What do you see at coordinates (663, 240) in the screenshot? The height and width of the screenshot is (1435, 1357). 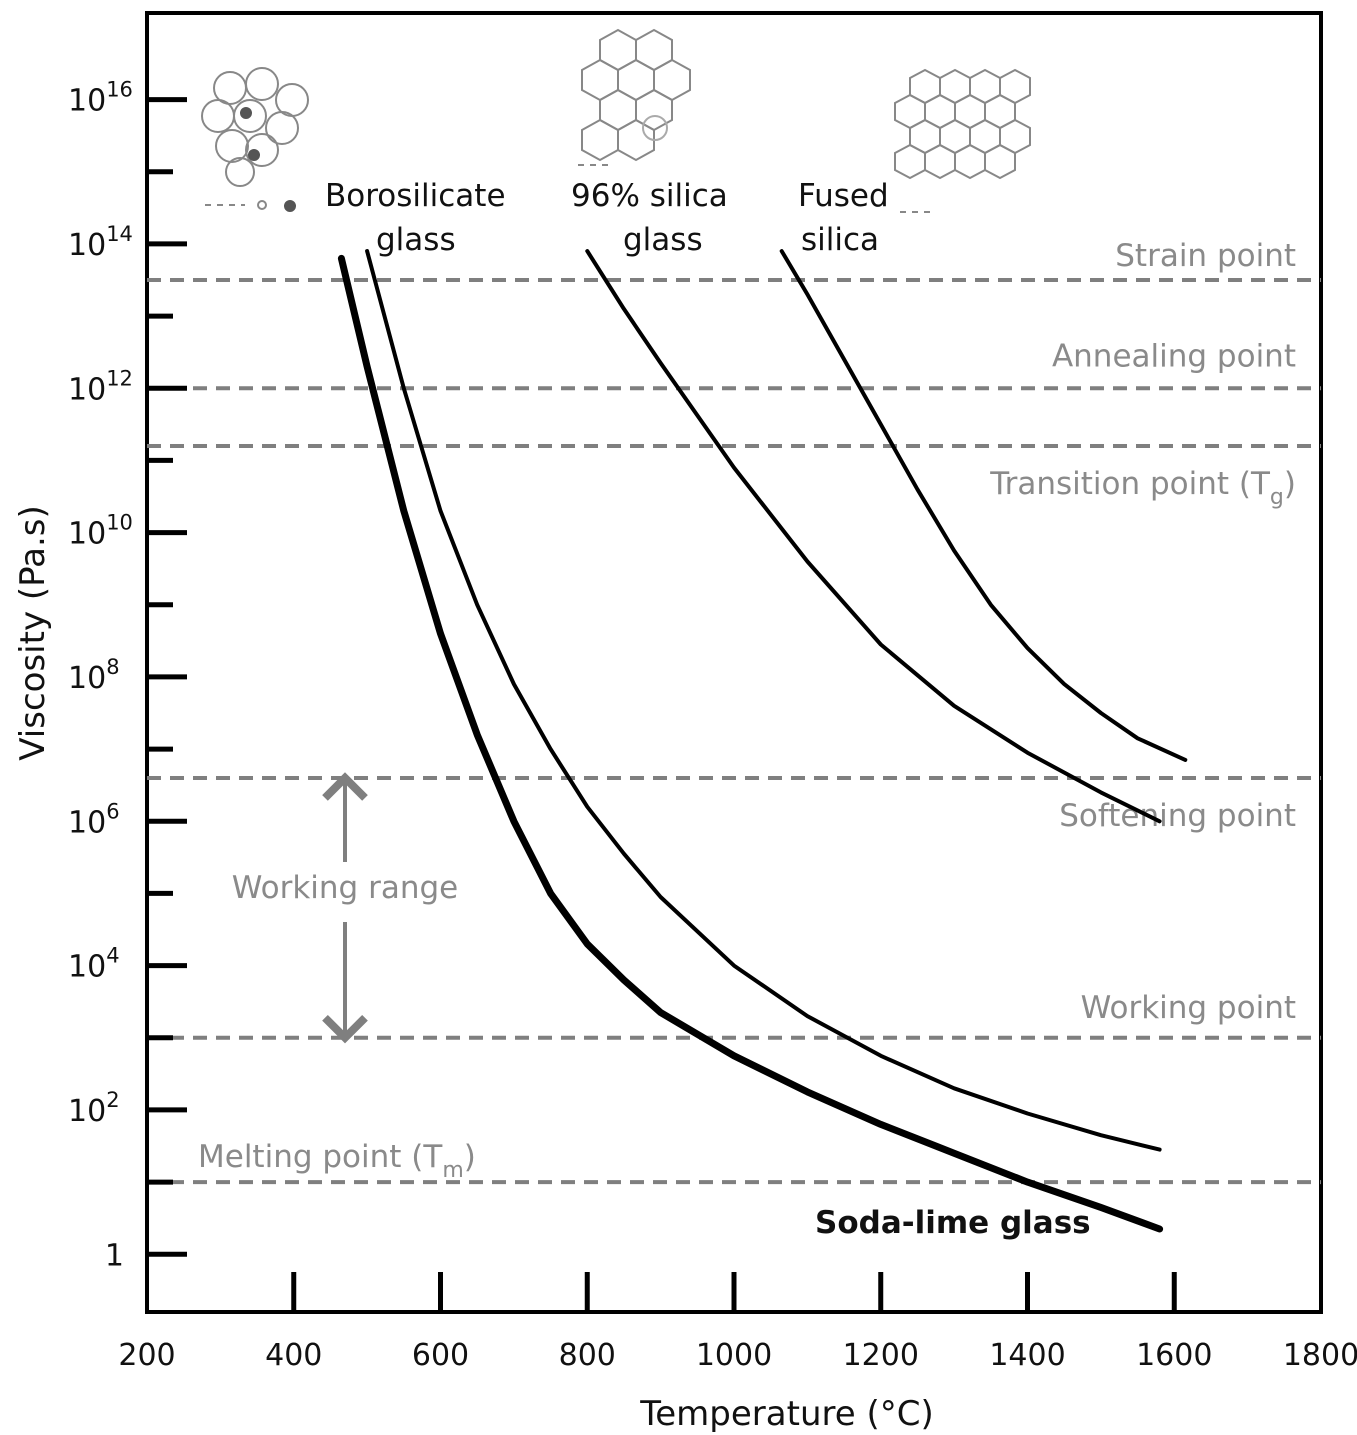 I see `silica96-label-line2: glass` at bounding box center [663, 240].